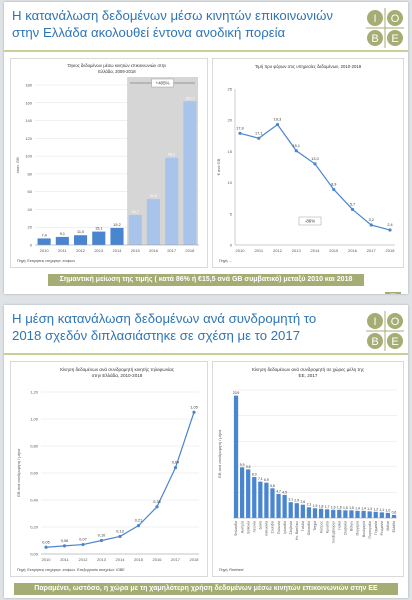  What do you see at coordinates (272, 486) in the screenshot?
I see `data-label: 5,8` at bounding box center [272, 486].